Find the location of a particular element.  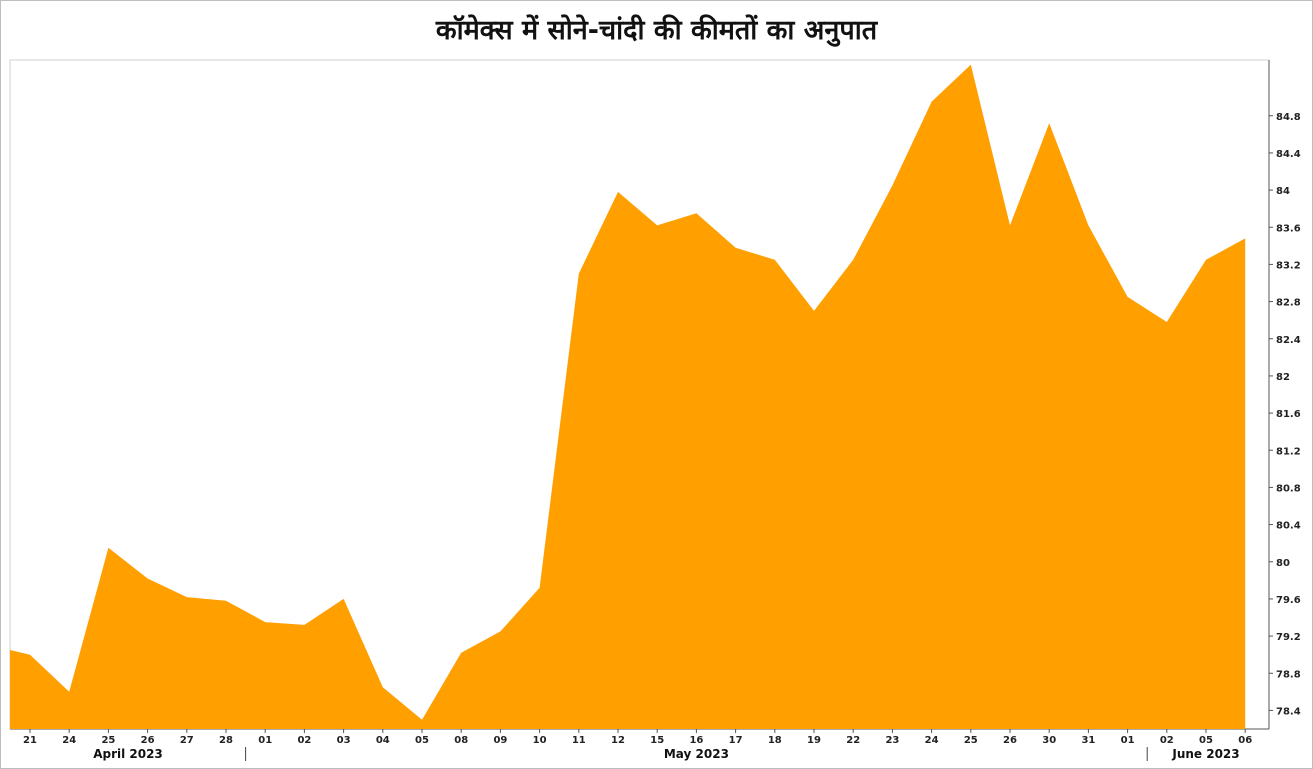

x-tick-label: 28 is located at coordinates (226, 740).